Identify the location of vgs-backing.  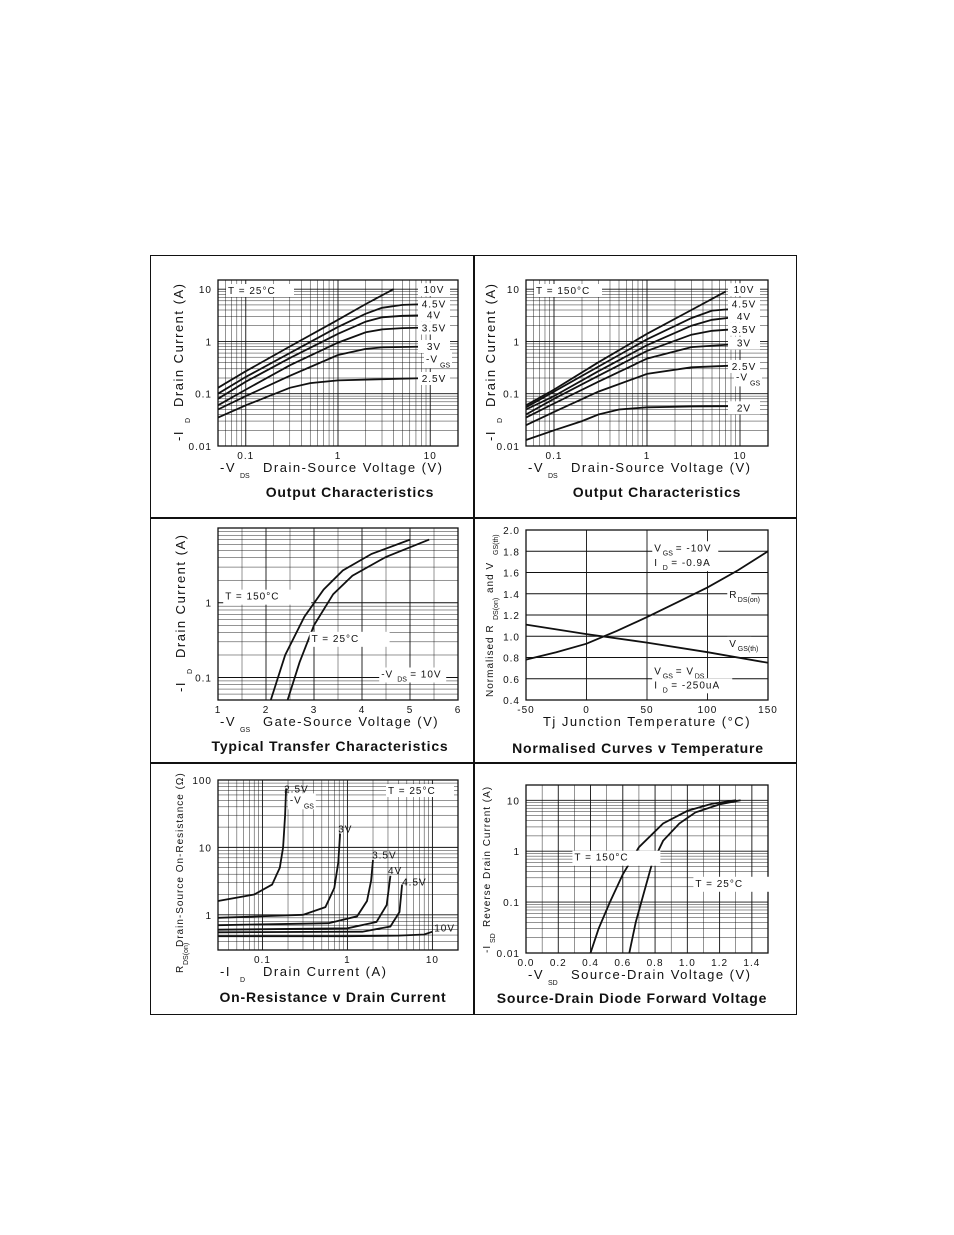
(748, 378).